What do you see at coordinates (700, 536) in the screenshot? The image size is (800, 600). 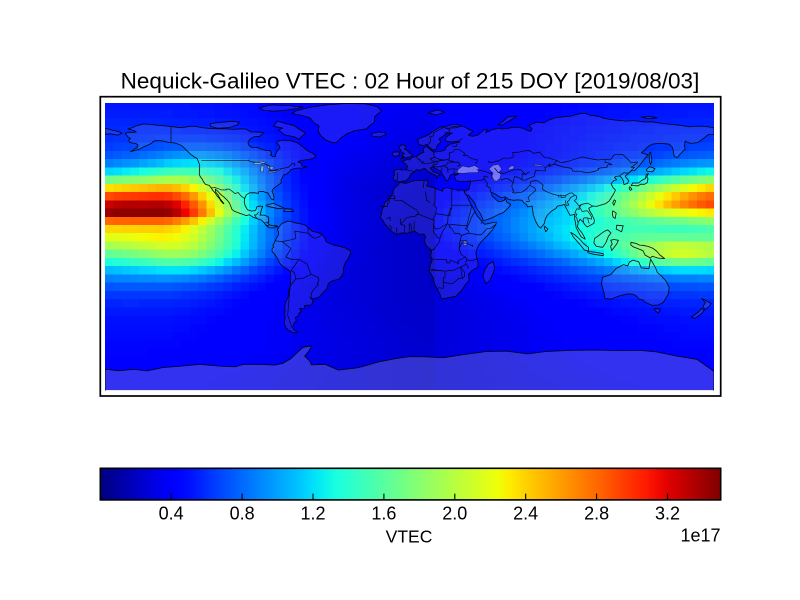 I see `svg-text: 1e17` at bounding box center [700, 536].